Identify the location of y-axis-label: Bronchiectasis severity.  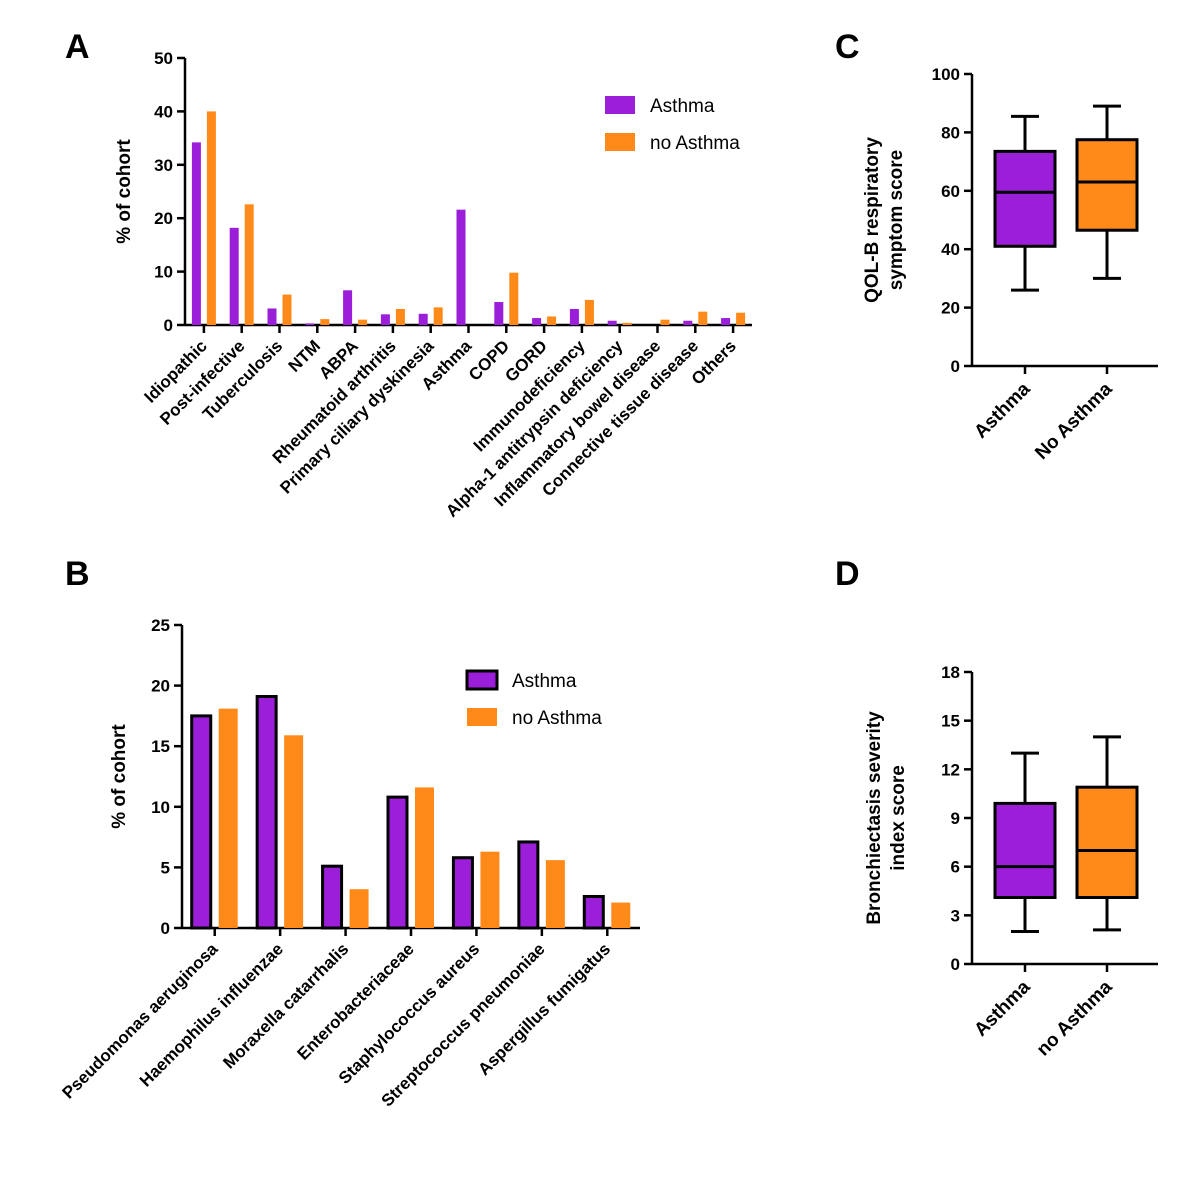
(874, 818).